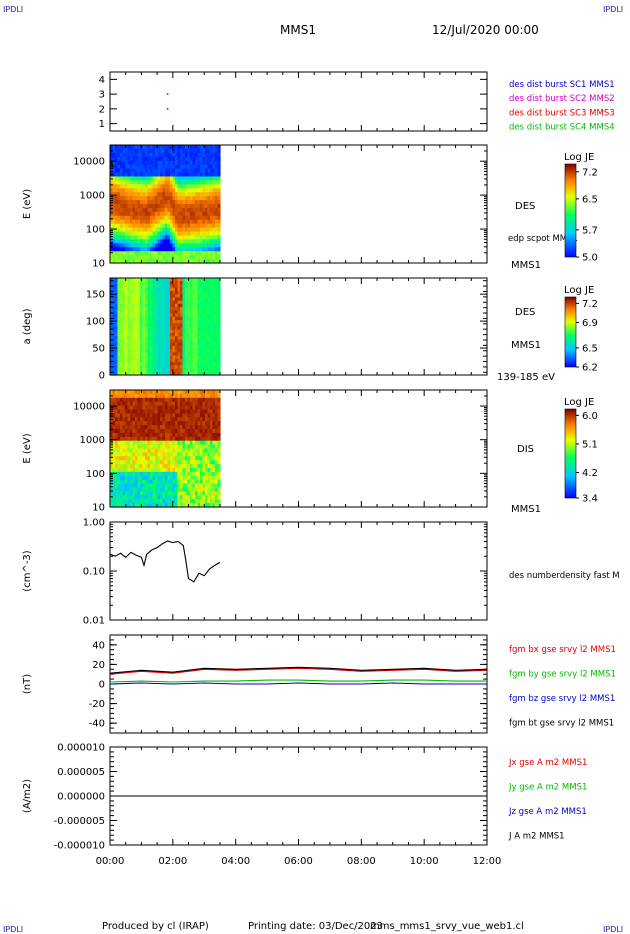  Describe the element at coordinates (235, 861) in the screenshot. I see `x-tick-label: 04:00` at that location.